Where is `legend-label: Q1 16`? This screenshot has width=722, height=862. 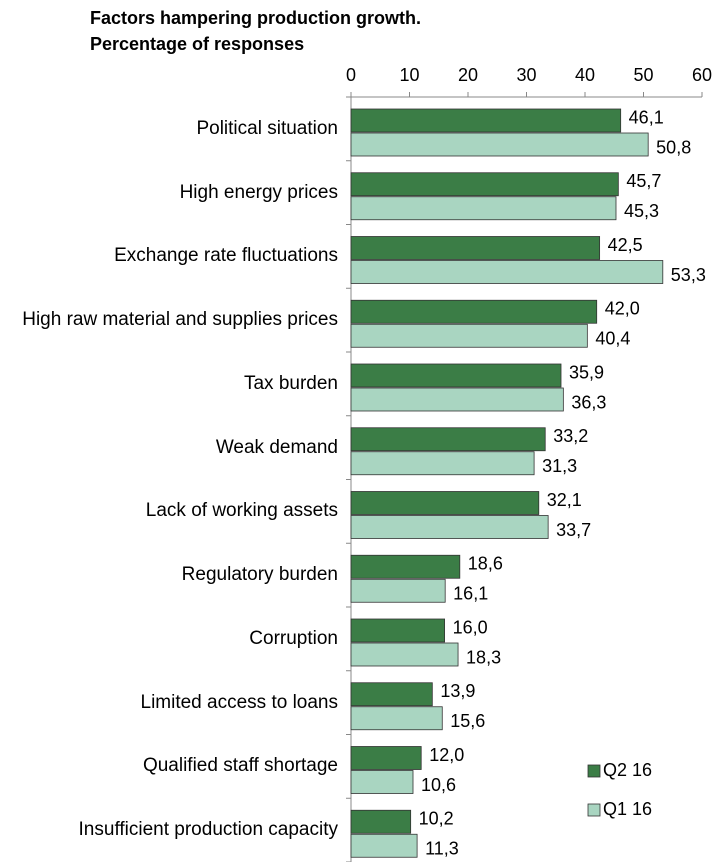 legend-label: Q1 16 is located at coordinates (627, 809).